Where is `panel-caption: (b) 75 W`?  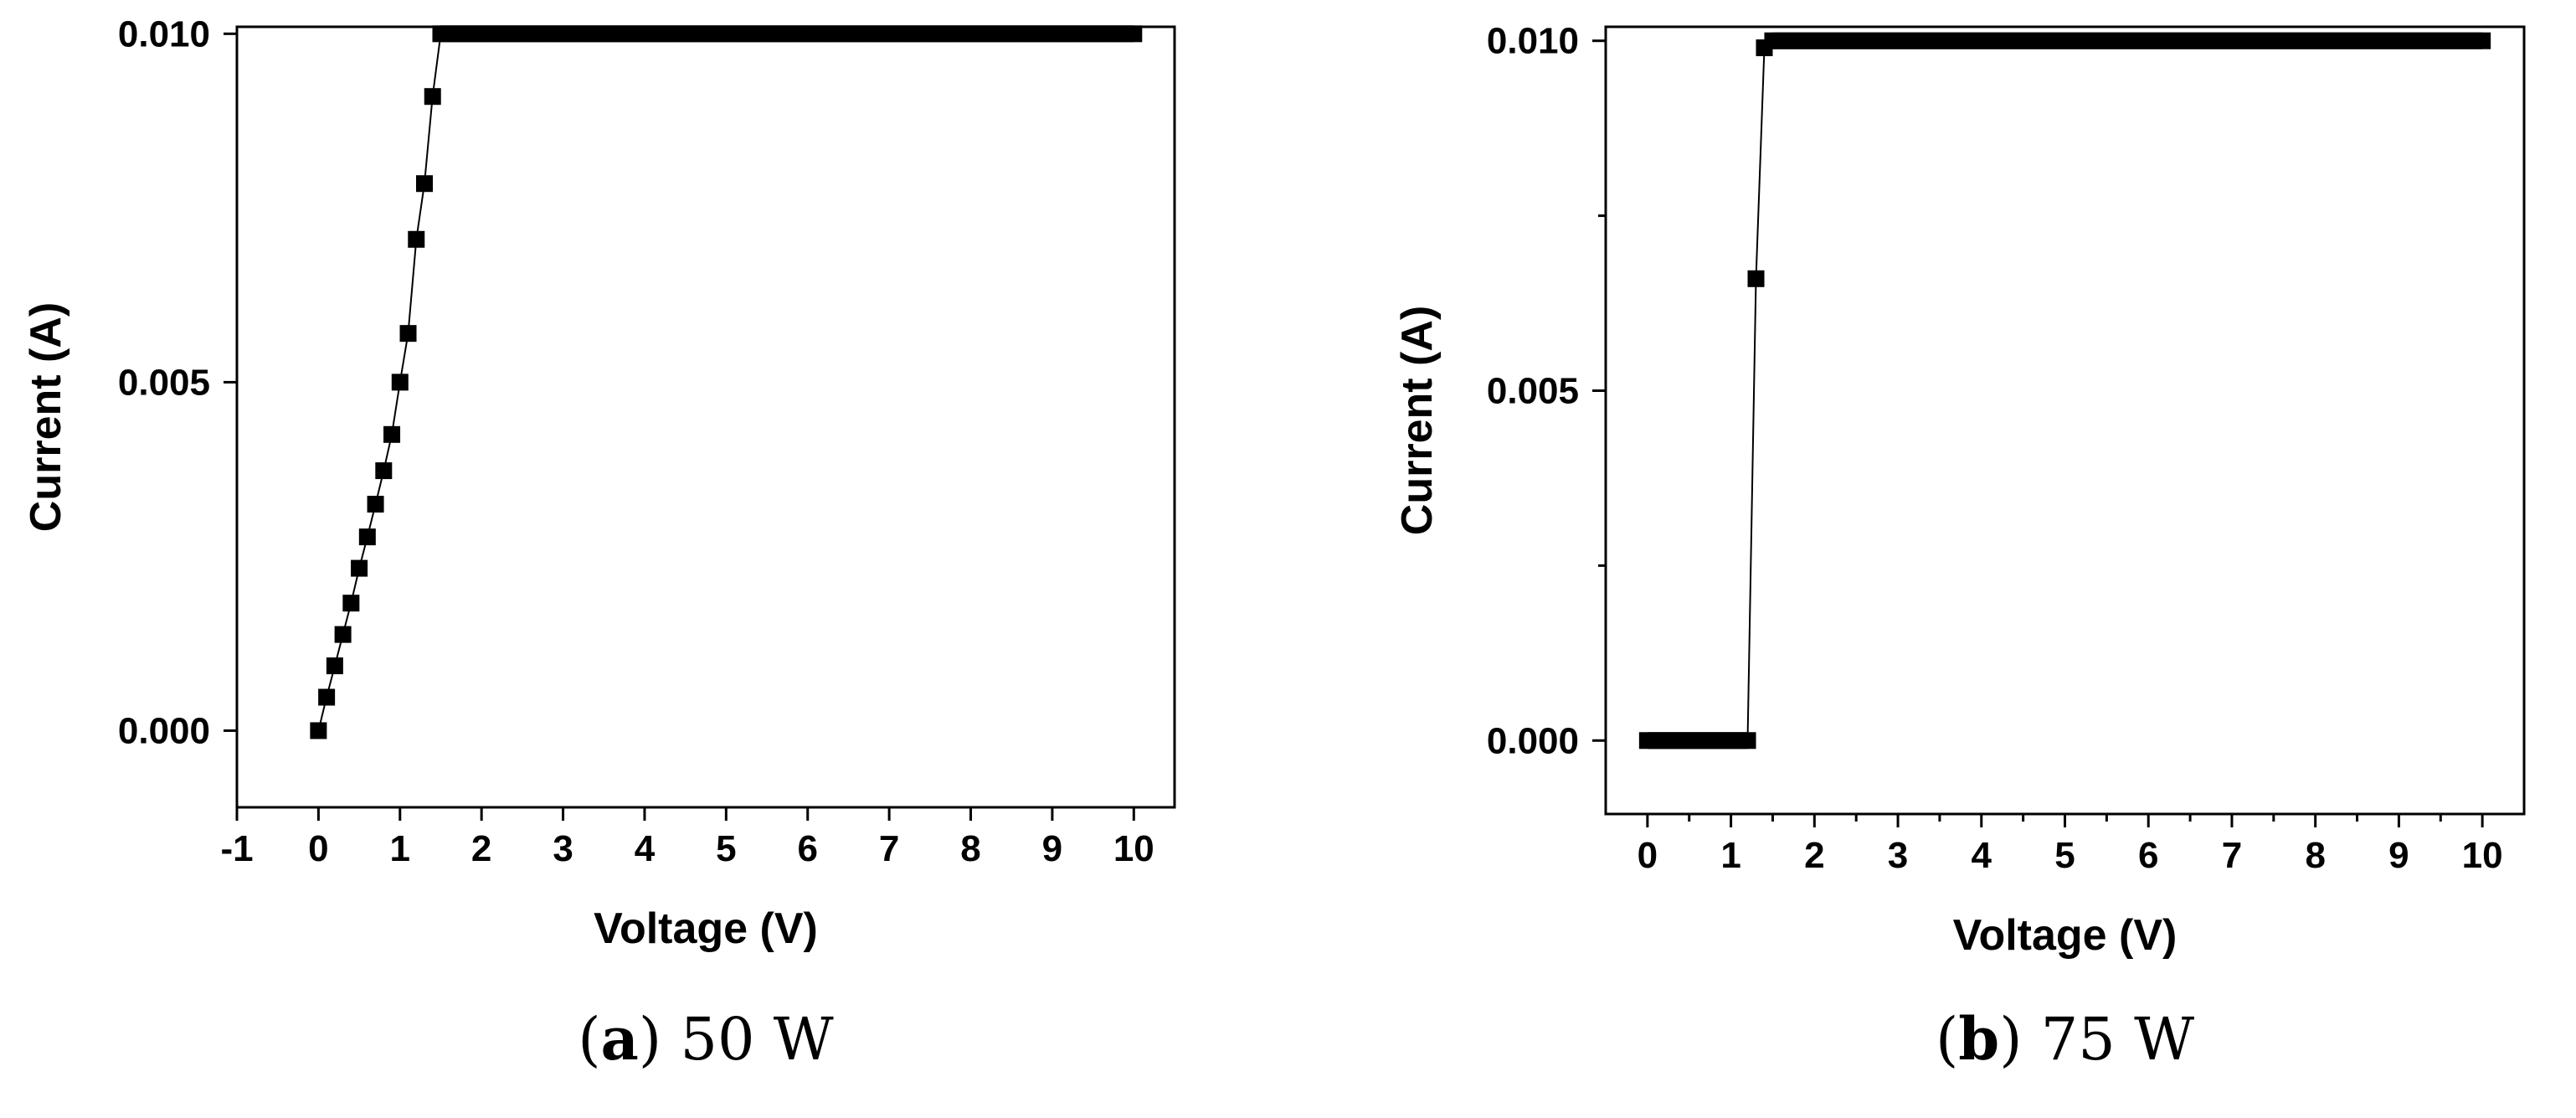
panel-caption: (b) 75 W is located at coordinates (2065, 1039).